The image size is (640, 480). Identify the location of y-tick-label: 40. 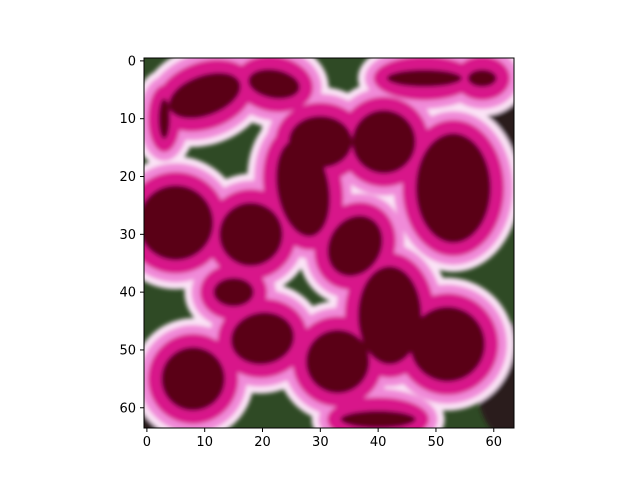
(127, 293).